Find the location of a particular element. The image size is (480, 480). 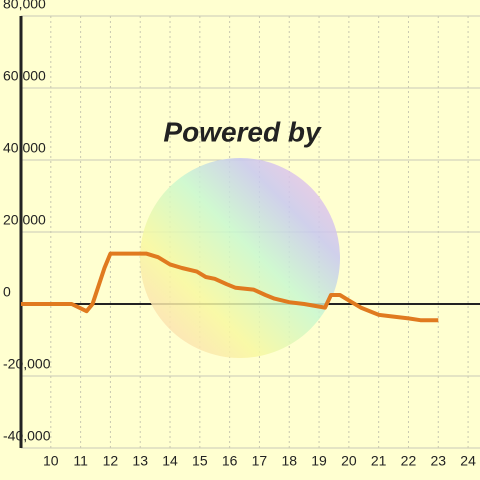

y-tick-label: 60,000 is located at coordinates (24, 76).